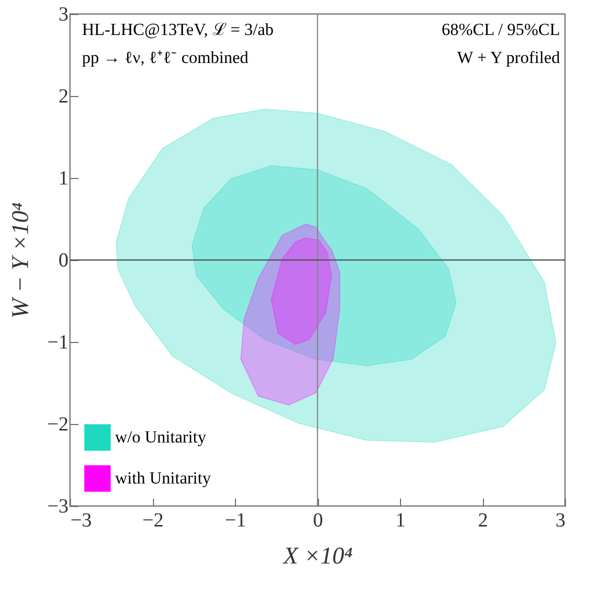 This screenshot has height=610, width=609. I want to click on x-tick-label: 3, so click(561, 521).